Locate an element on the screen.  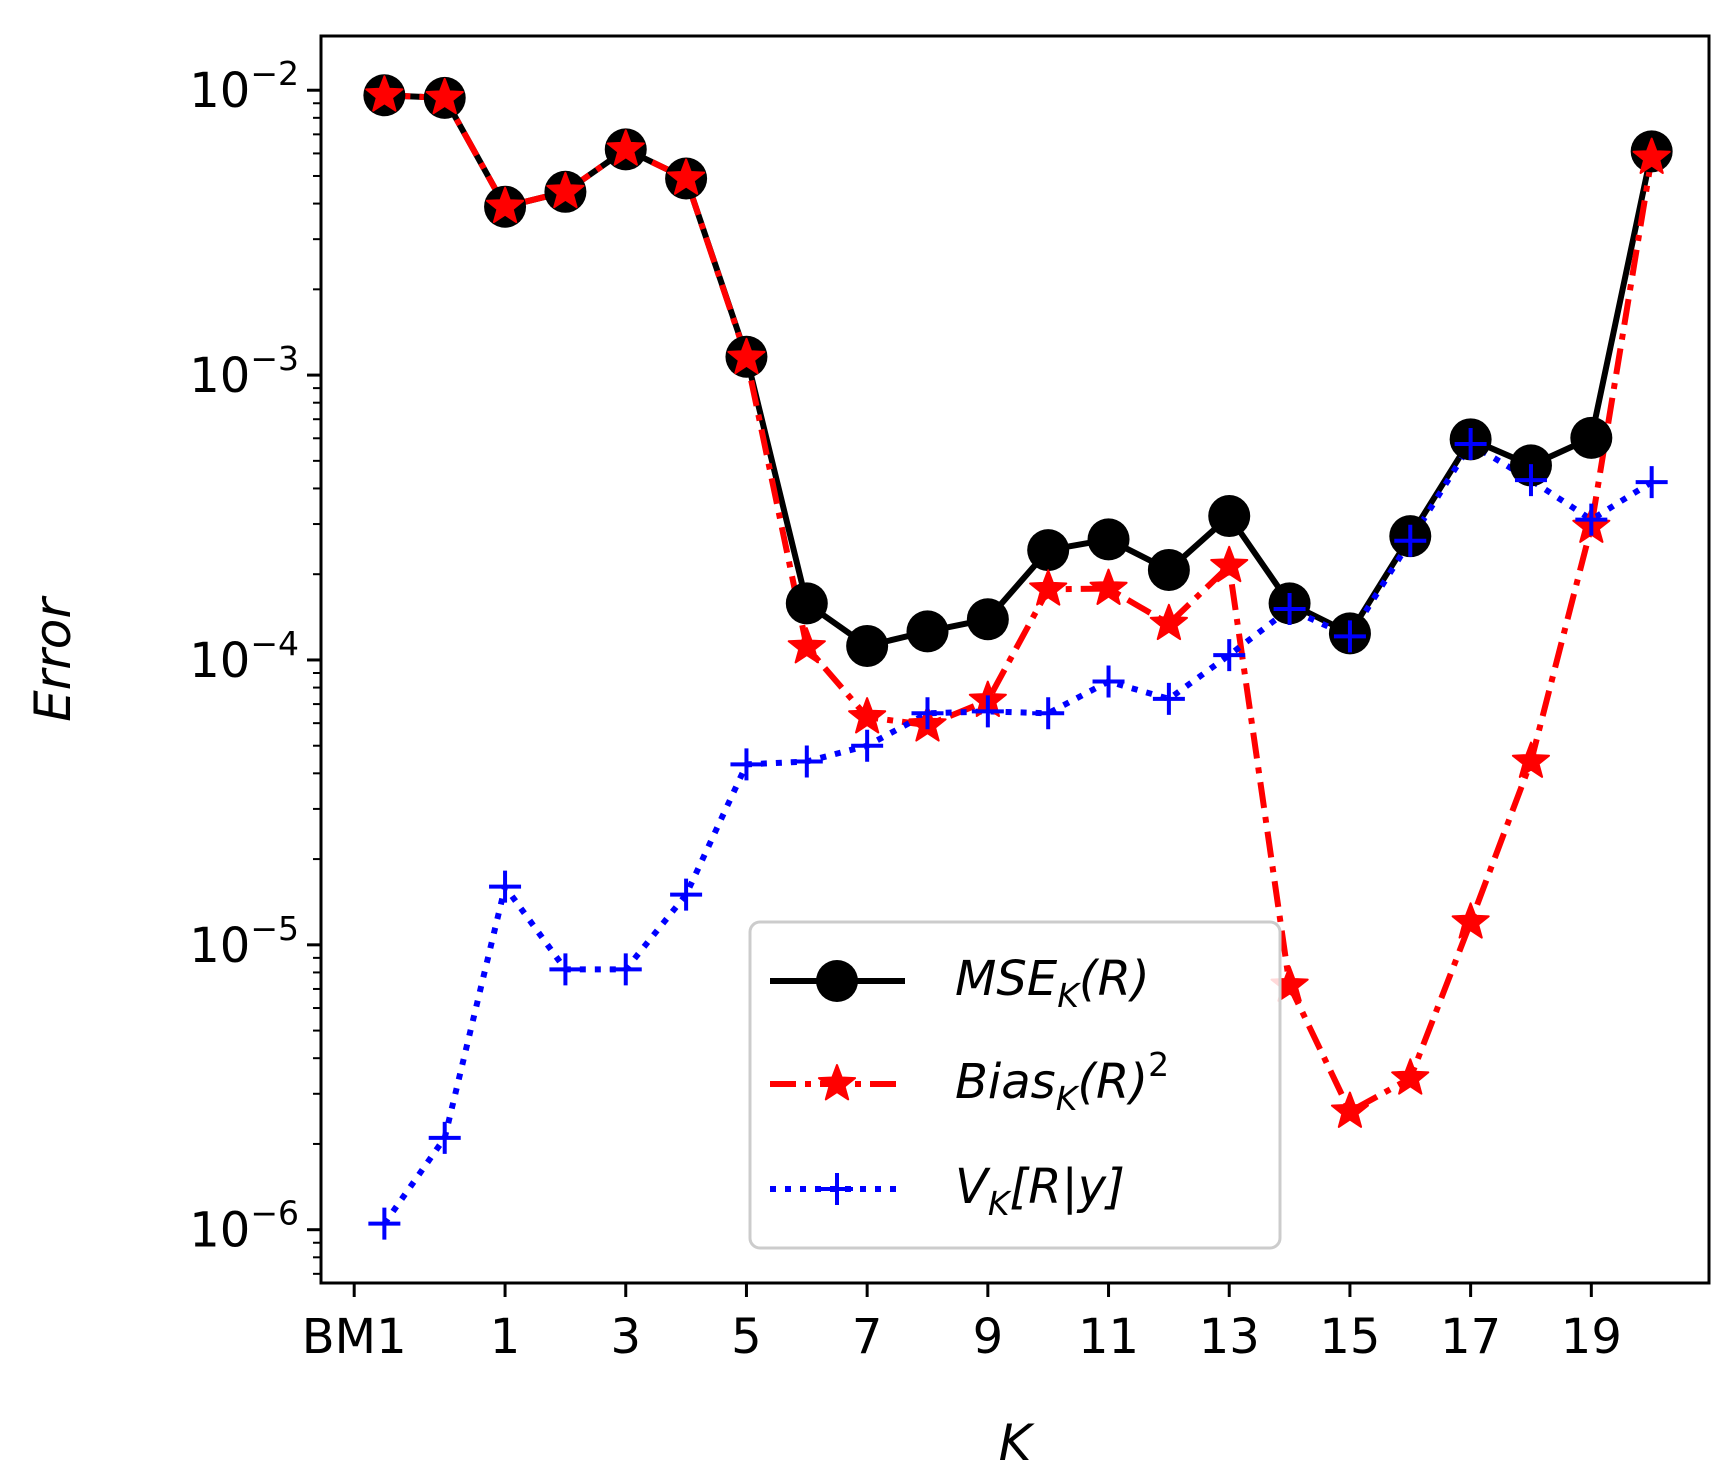
legend-var-sub: K is located at coordinates (1000, 1203).